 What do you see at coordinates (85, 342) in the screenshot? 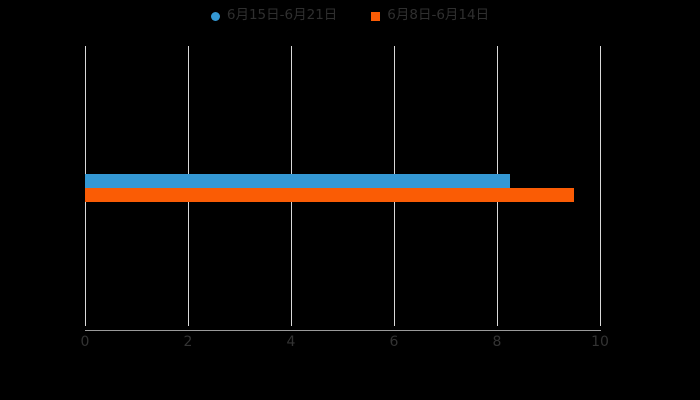
I see `x-tick-label-0: 0` at bounding box center [85, 342].